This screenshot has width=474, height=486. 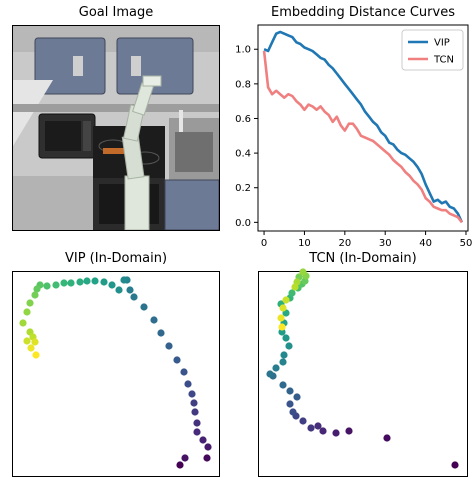 What do you see at coordinates (243, 119) in the screenshot?
I see `y-tick-label: 0.6` at bounding box center [243, 119].